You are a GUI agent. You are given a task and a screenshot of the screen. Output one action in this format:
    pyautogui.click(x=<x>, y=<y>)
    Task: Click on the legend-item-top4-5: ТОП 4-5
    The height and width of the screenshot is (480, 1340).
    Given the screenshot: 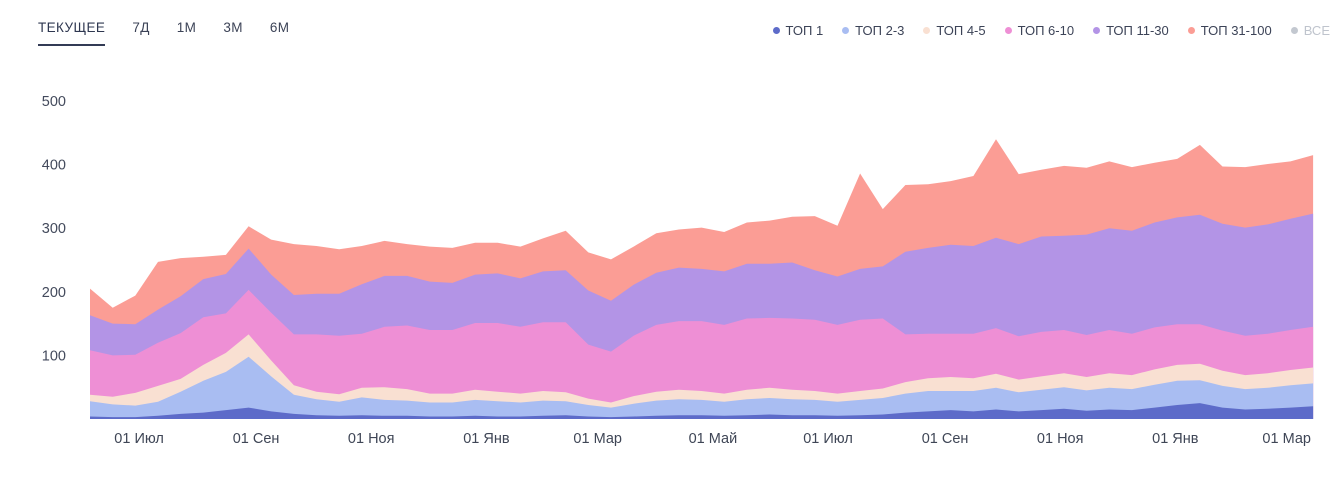 What is the action you would take?
    pyautogui.click(x=954, y=30)
    